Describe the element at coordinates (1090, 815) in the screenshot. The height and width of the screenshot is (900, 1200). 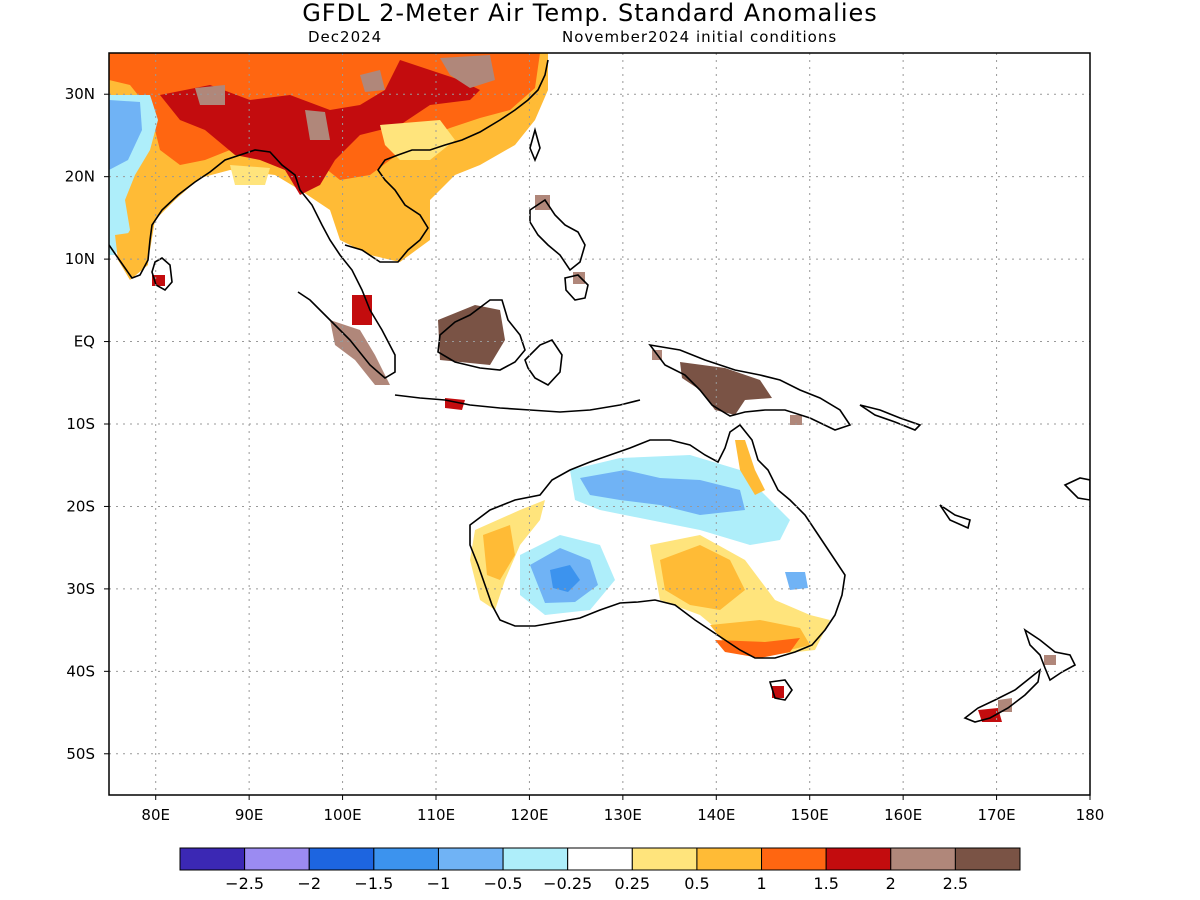
I see `lon-label: 180` at that location.